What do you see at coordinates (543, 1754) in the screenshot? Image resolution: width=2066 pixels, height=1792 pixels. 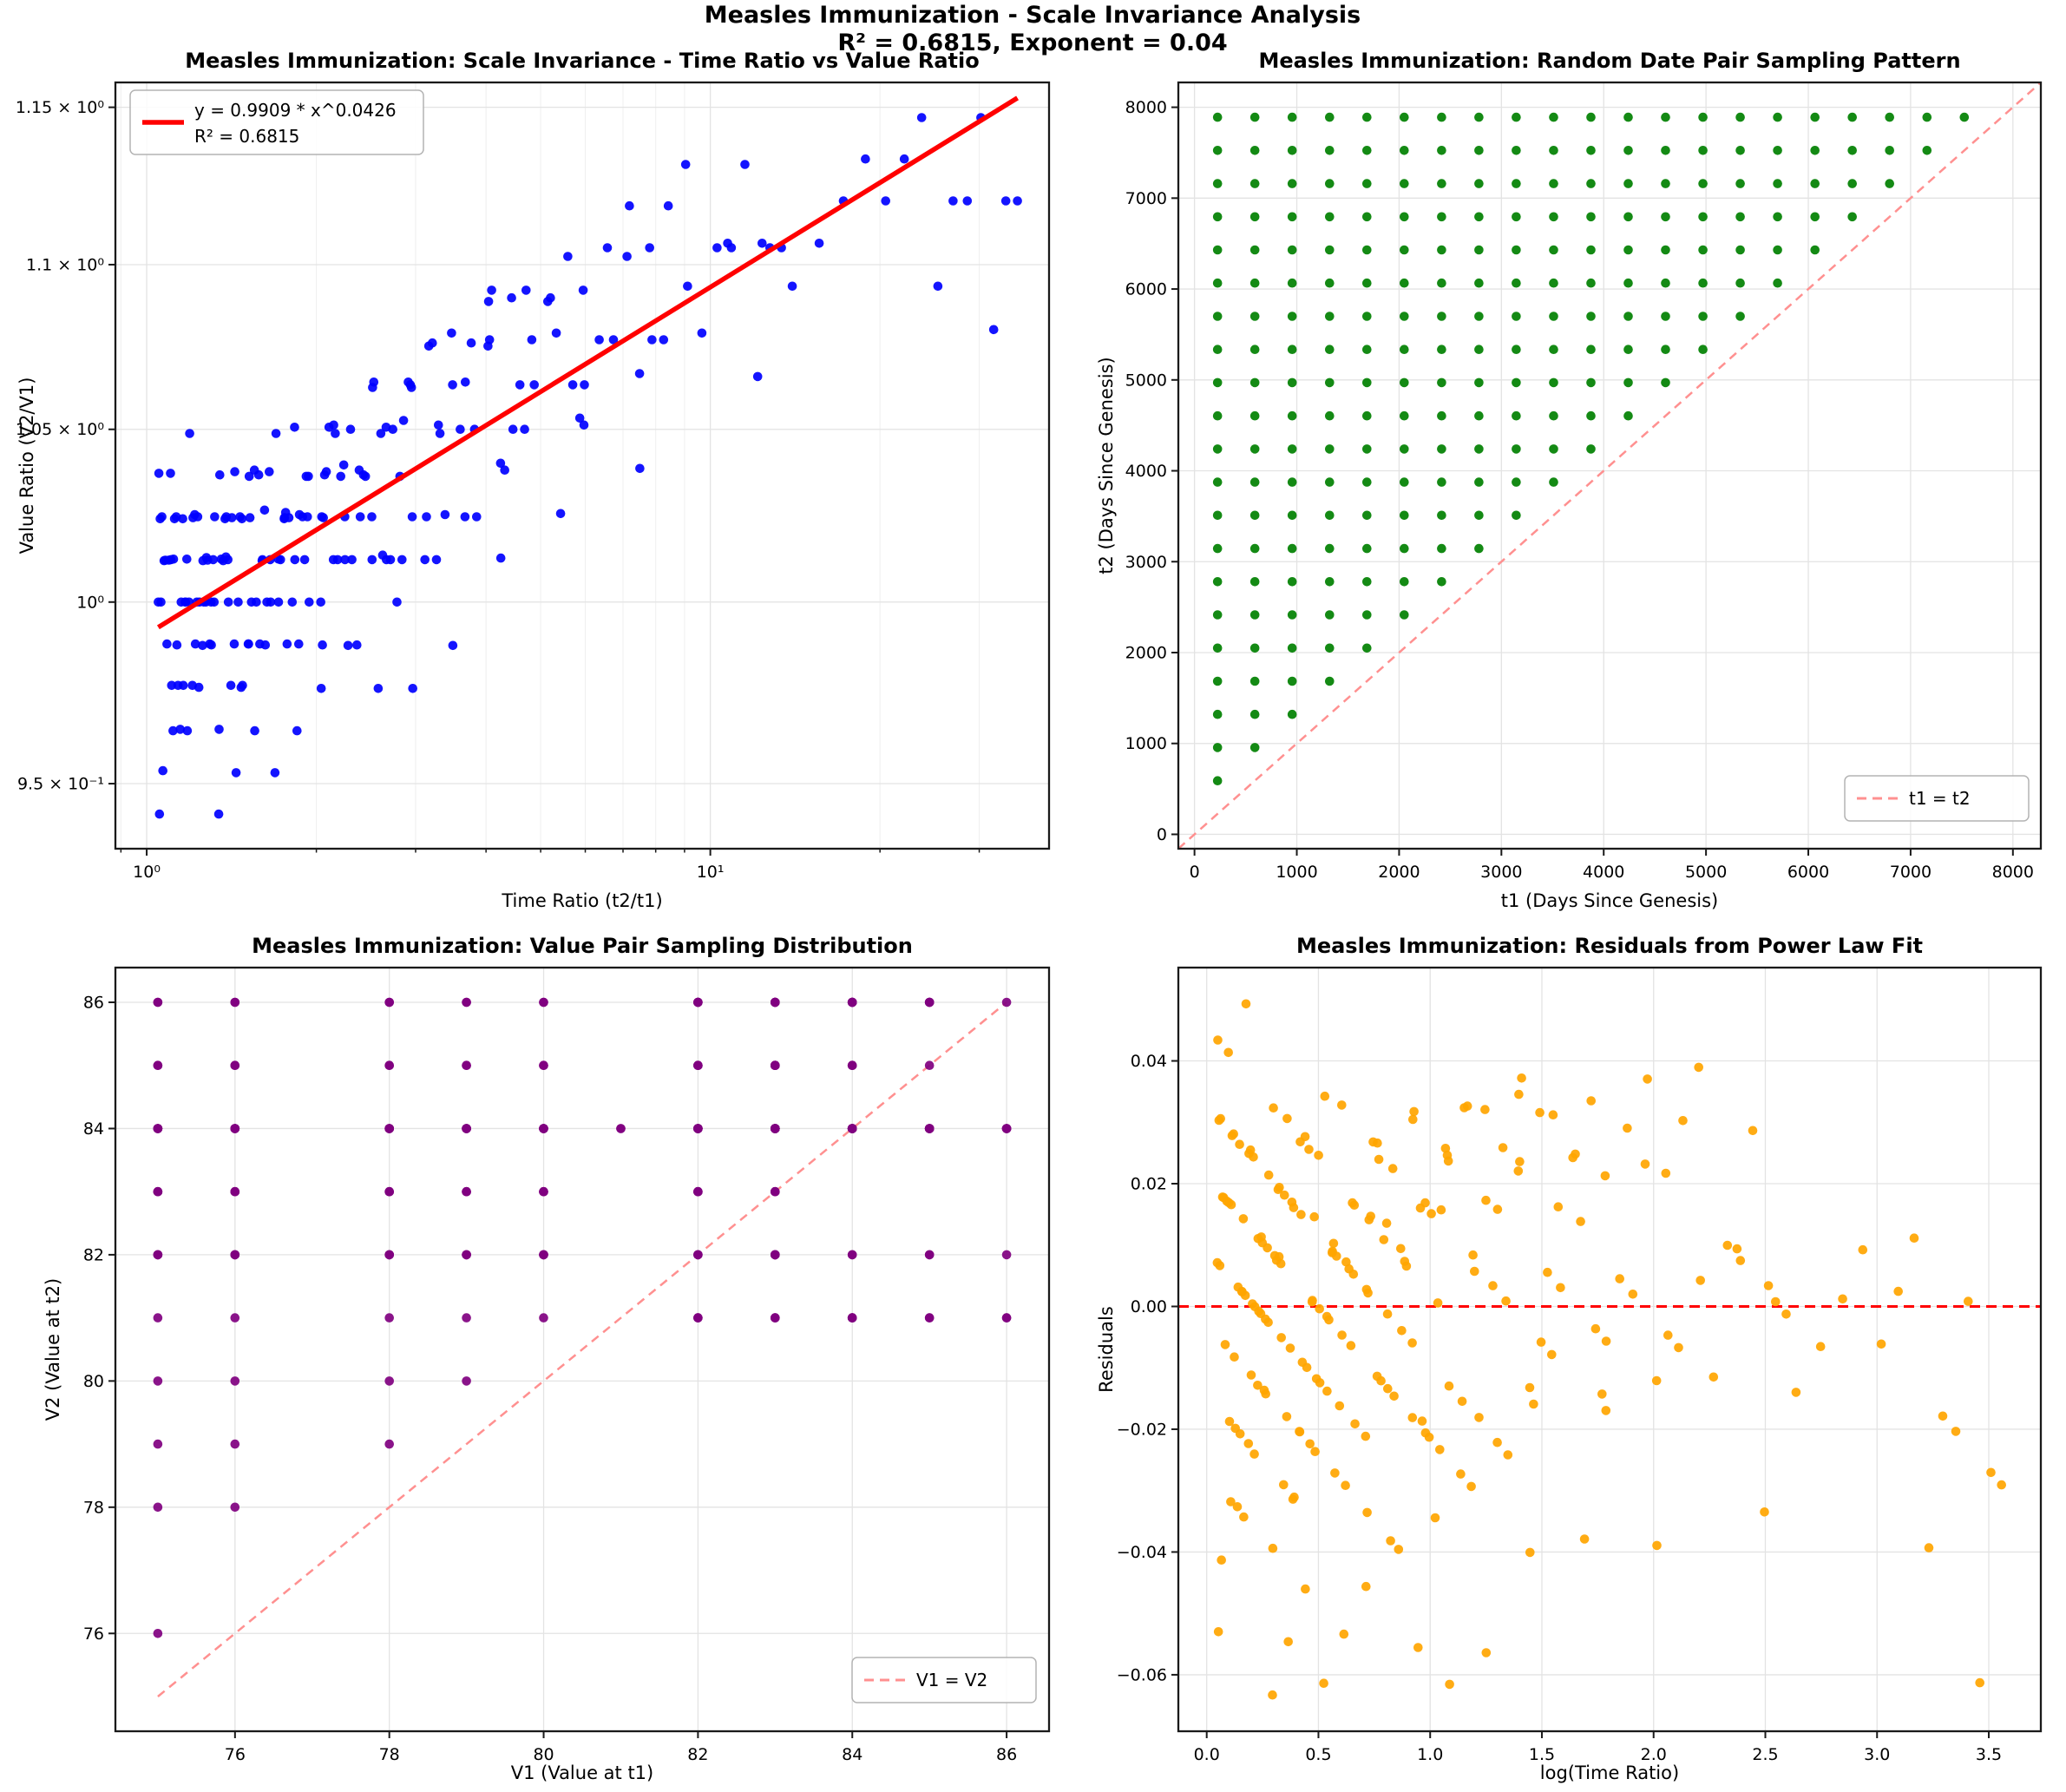 I see `x-tick-label: 80` at bounding box center [543, 1754].